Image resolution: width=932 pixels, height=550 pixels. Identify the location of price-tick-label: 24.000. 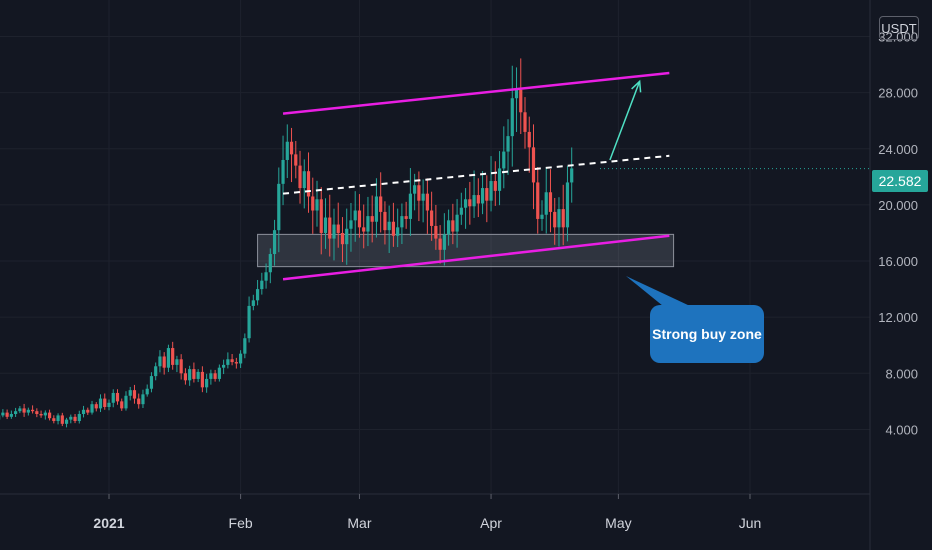
(898, 149).